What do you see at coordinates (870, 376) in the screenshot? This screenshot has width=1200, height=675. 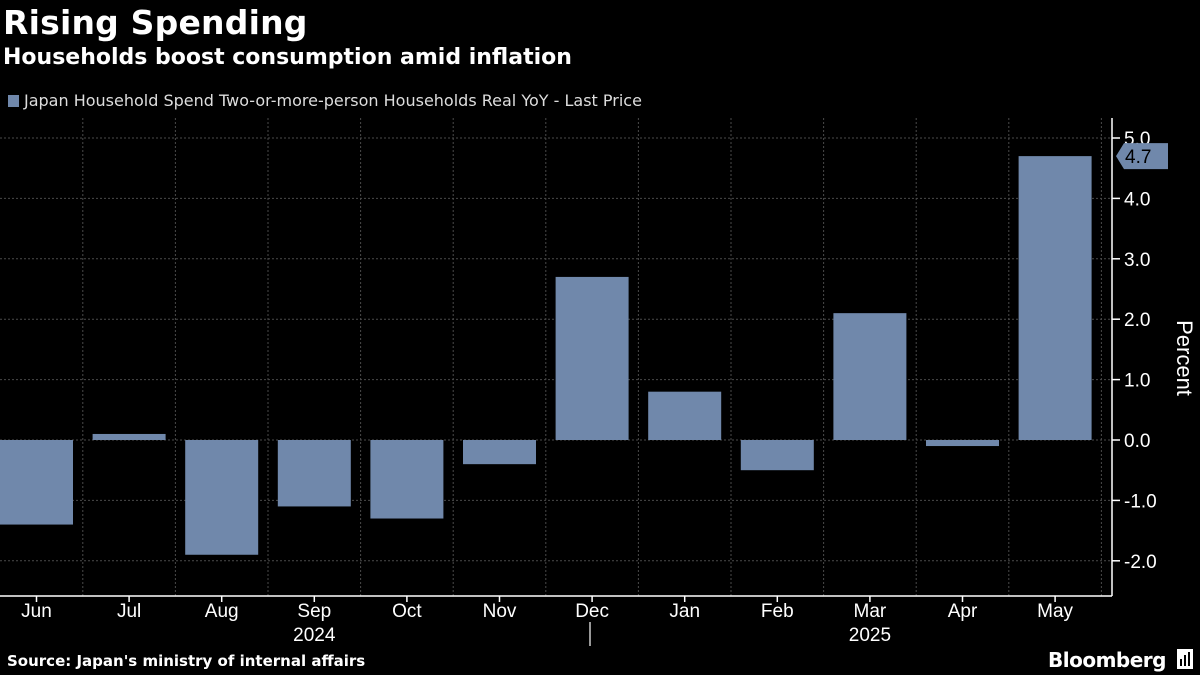 I see `bar-mar` at bounding box center [870, 376].